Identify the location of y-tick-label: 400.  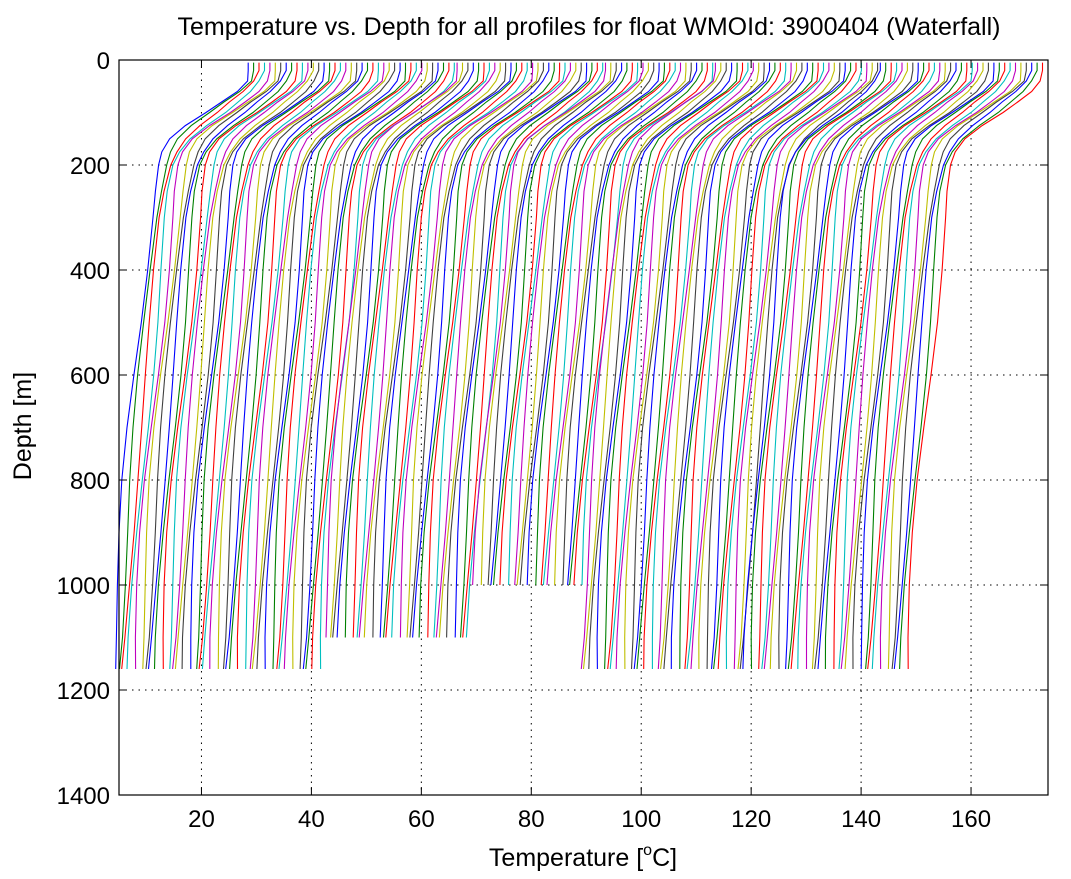
(90, 271).